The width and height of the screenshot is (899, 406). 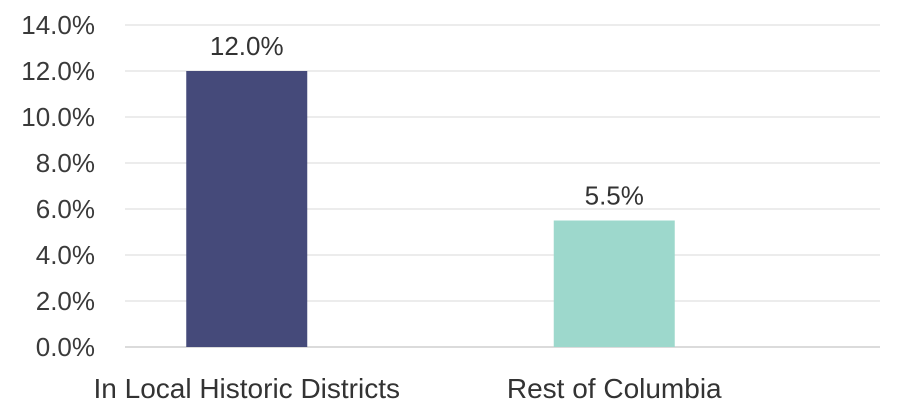 I want to click on bar-rest-of-columbia, so click(x=614, y=283).